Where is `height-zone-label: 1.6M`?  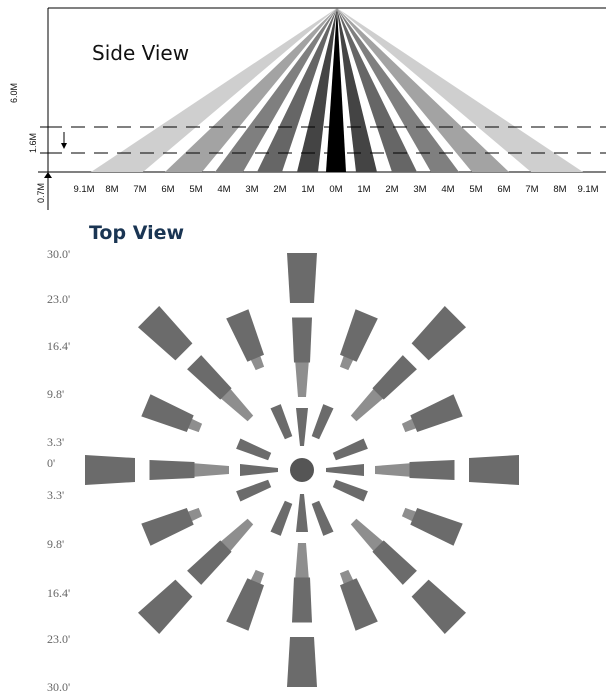
height-zone-label: 1.6M is located at coordinates (33, 143).